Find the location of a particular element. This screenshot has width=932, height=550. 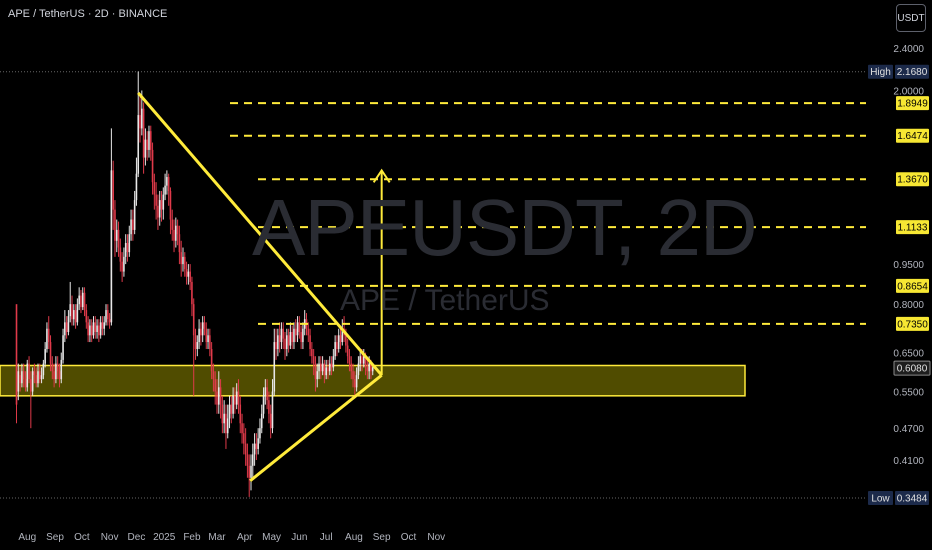

price-tick-label: 0.9500 is located at coordinates (908, 265).